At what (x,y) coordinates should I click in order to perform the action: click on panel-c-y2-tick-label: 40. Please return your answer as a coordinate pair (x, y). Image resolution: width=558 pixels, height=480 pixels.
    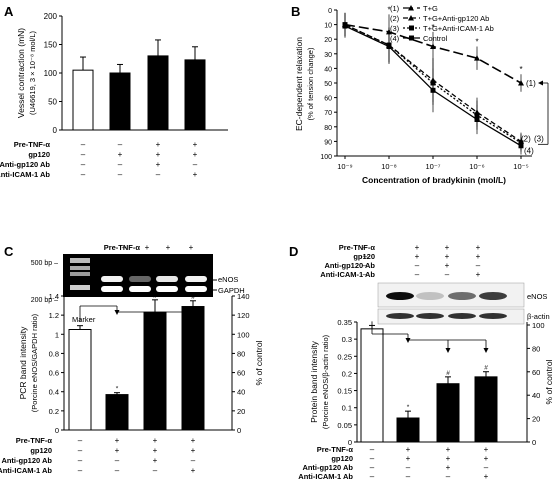
    Looking at the image, I should click on (241, 392).